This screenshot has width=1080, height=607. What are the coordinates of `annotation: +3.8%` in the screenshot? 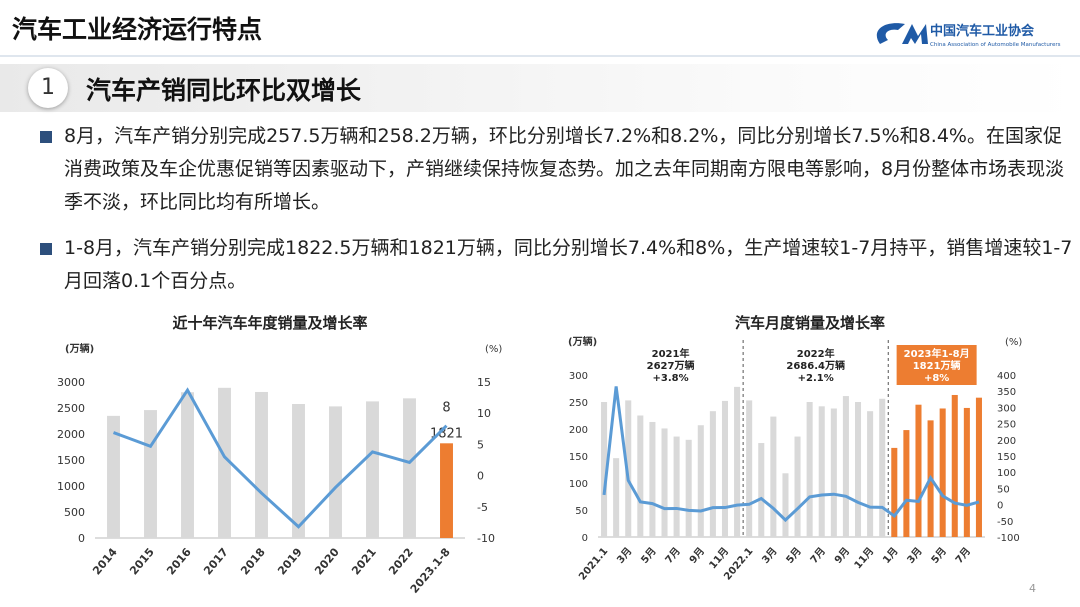 It's located at (671, 378).